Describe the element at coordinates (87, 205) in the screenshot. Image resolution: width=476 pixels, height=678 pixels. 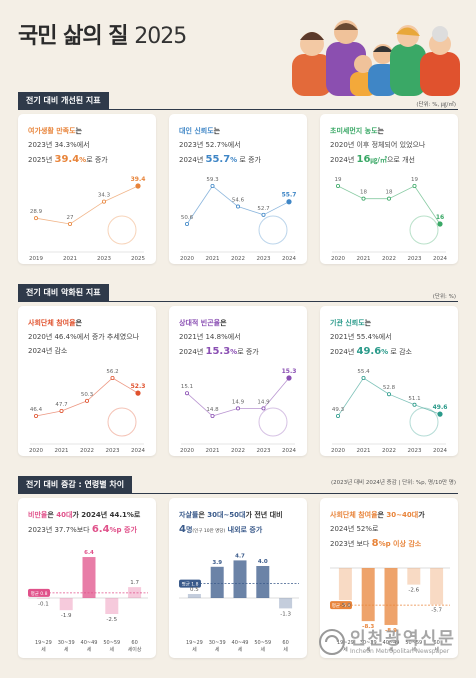
I see `series-line` at that location.